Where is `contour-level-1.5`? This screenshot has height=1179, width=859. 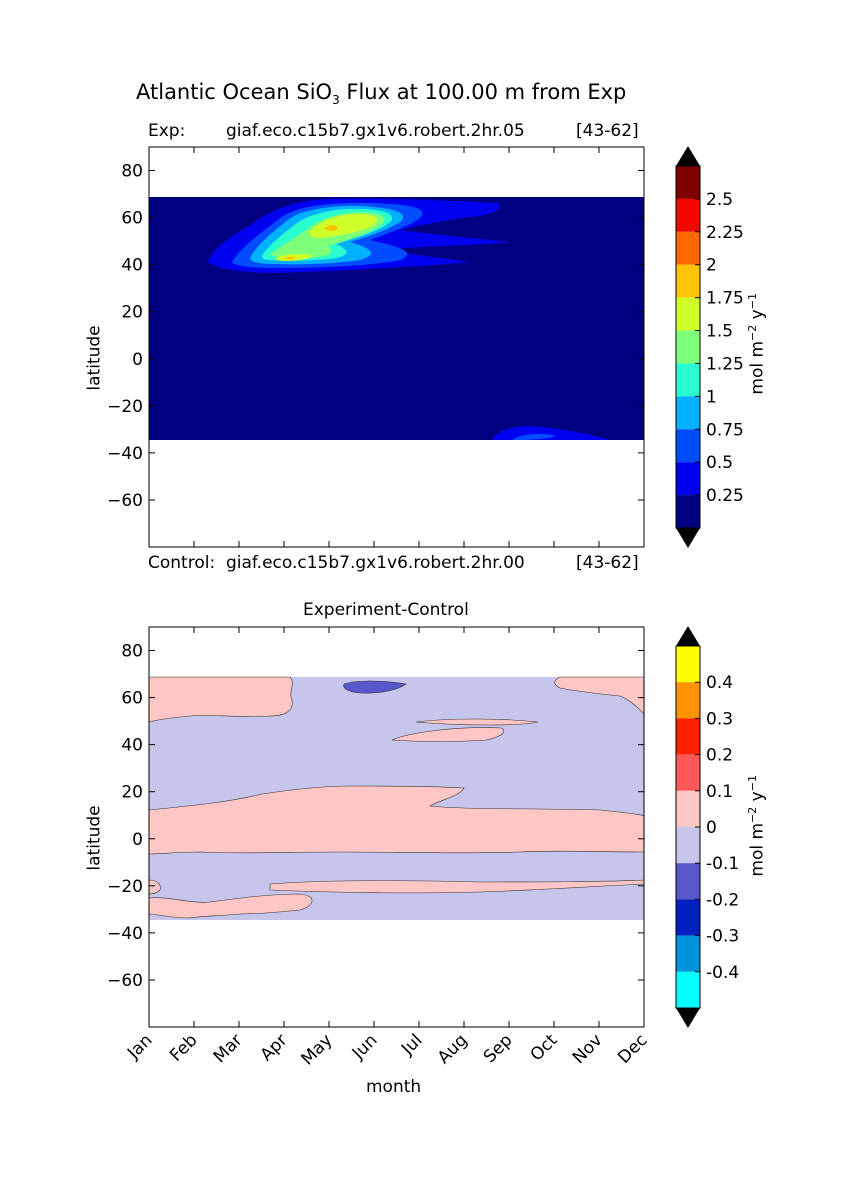
contour-level-1.5 is located at coordinates (343, 226).